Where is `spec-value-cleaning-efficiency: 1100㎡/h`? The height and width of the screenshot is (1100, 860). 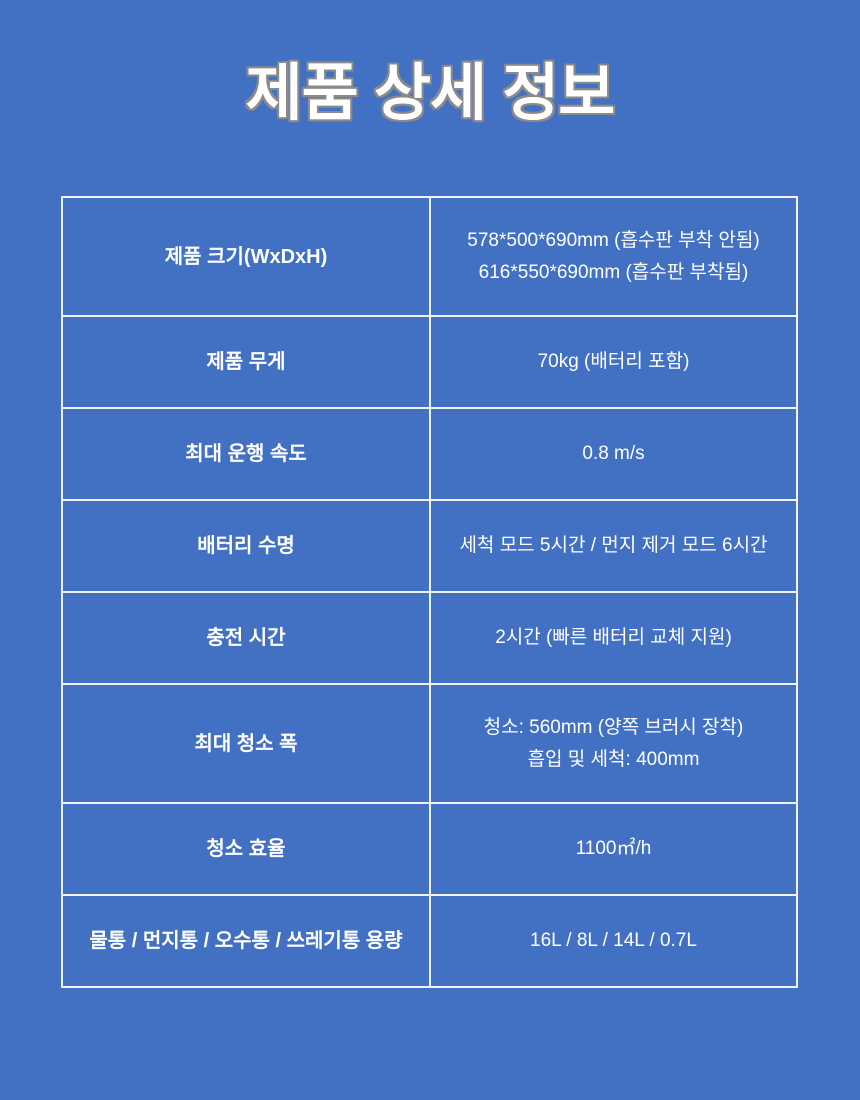 spec-value-cleaning-efficiency: 1100㎡/h is located at coordinates (613, 849).